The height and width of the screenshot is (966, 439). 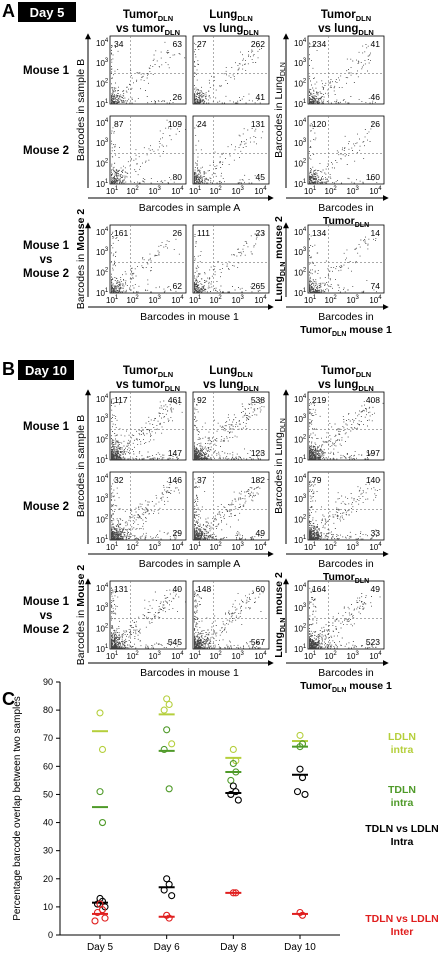 What do you see at coordinates (167, 947) in the screenshot?
I see `x-tick-label: Day 6` at bounding box center [167, 947].